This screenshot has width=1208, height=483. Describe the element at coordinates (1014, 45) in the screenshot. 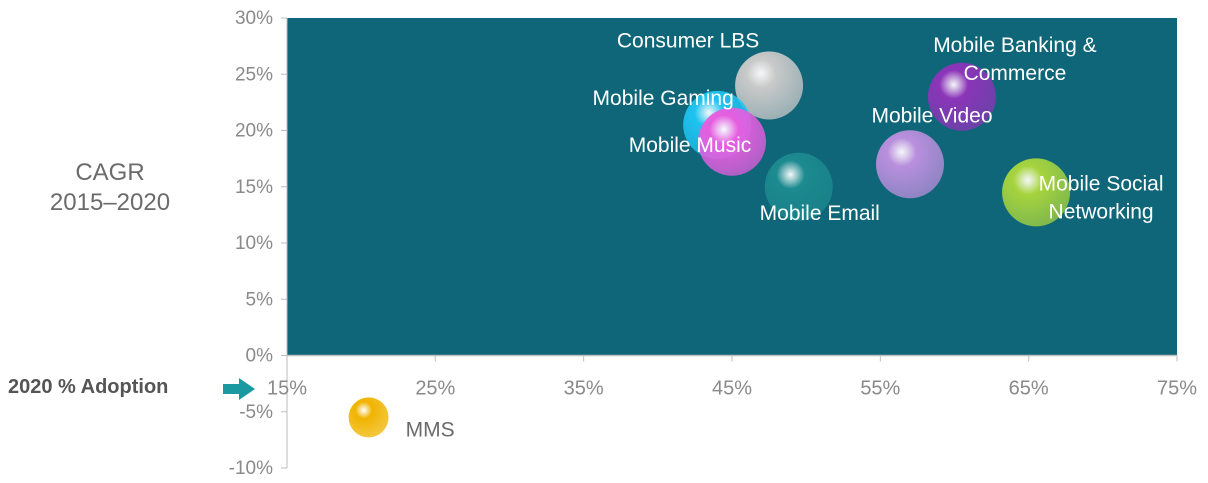

I see `bubble-label: Mobile Banking &` at that location.